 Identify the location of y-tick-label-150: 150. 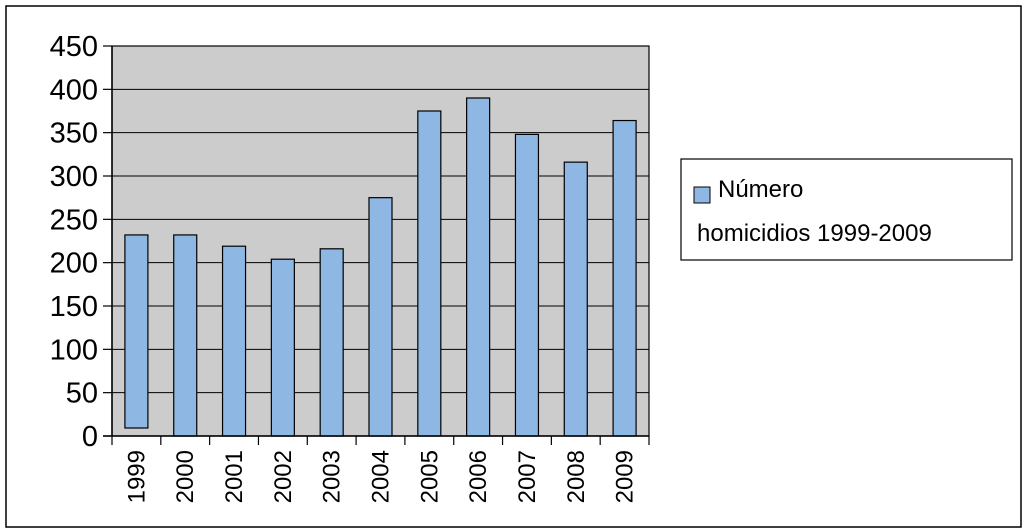
(74, 307).